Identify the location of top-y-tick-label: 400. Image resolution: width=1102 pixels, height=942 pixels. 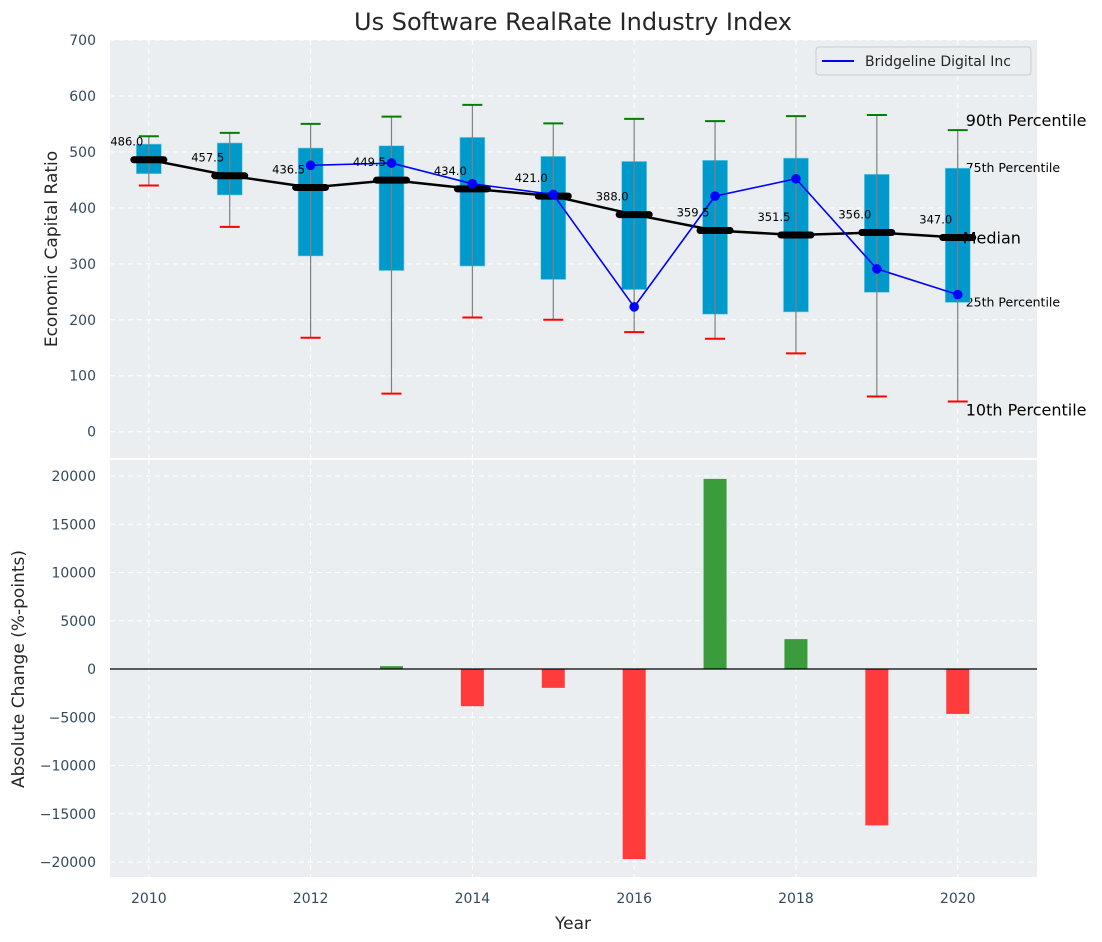
(82, 209).